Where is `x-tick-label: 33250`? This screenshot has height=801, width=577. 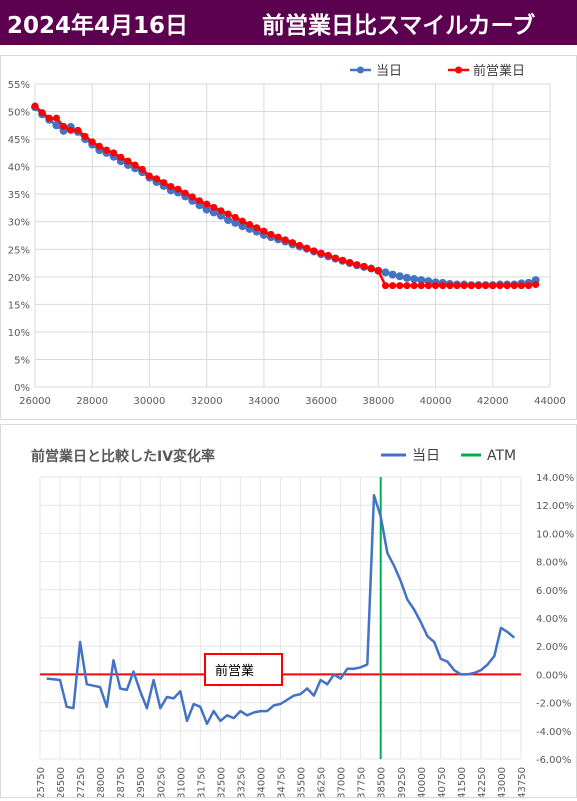 x-tick-label: 33250 is located at coordinates (241, 782).